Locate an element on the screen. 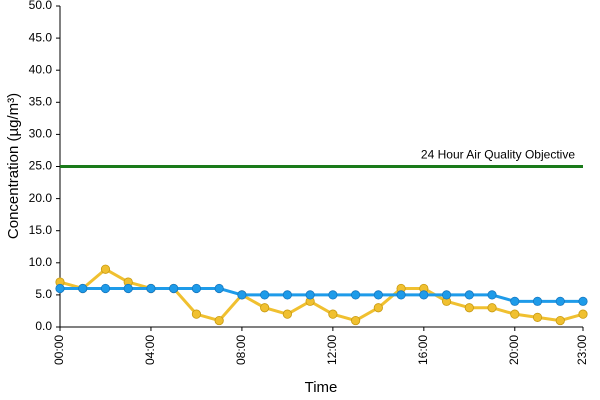  x-tick-label: 23:00 is located at coordinates (582, 350).